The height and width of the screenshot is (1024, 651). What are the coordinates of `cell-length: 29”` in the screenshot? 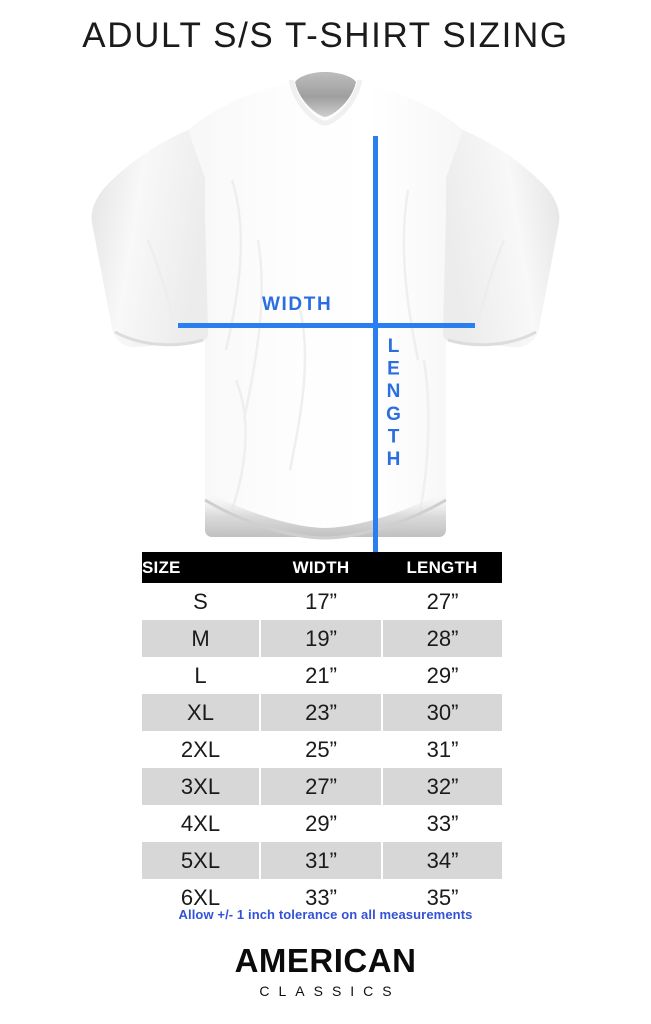 It's located at (442, 675).